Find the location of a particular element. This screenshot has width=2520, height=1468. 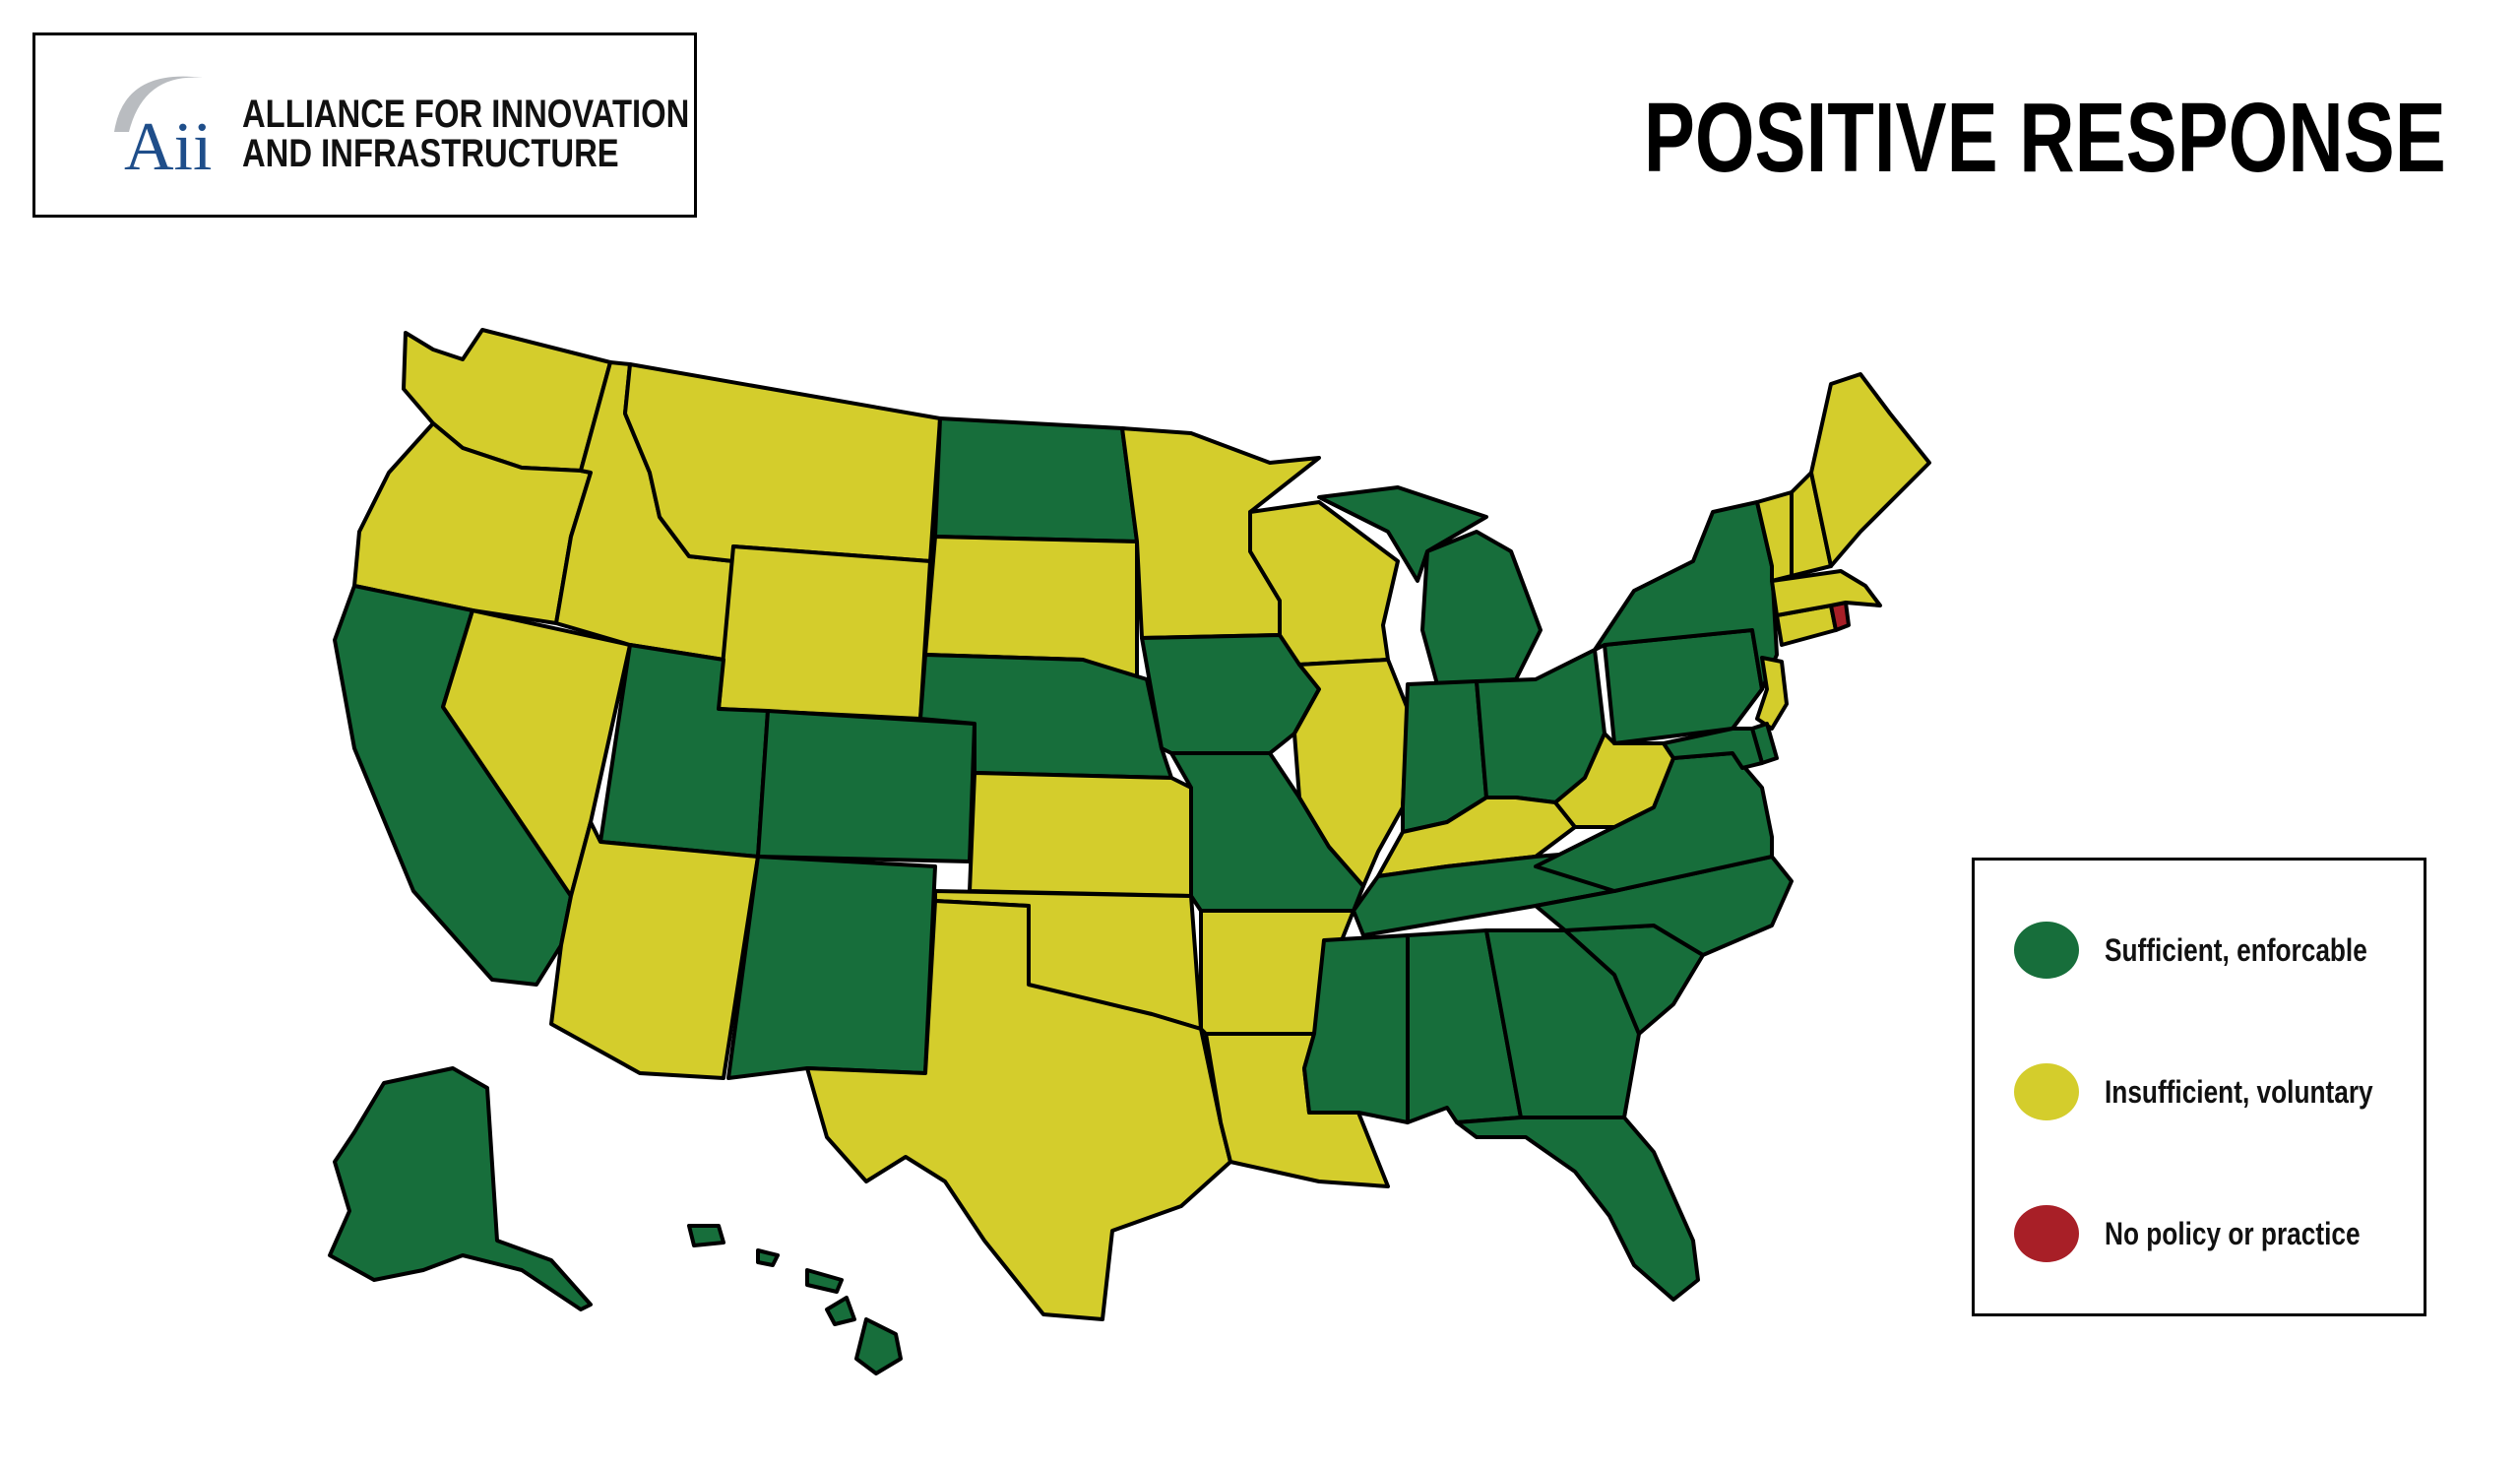

state-MI is located at coordinates (1430, 586).